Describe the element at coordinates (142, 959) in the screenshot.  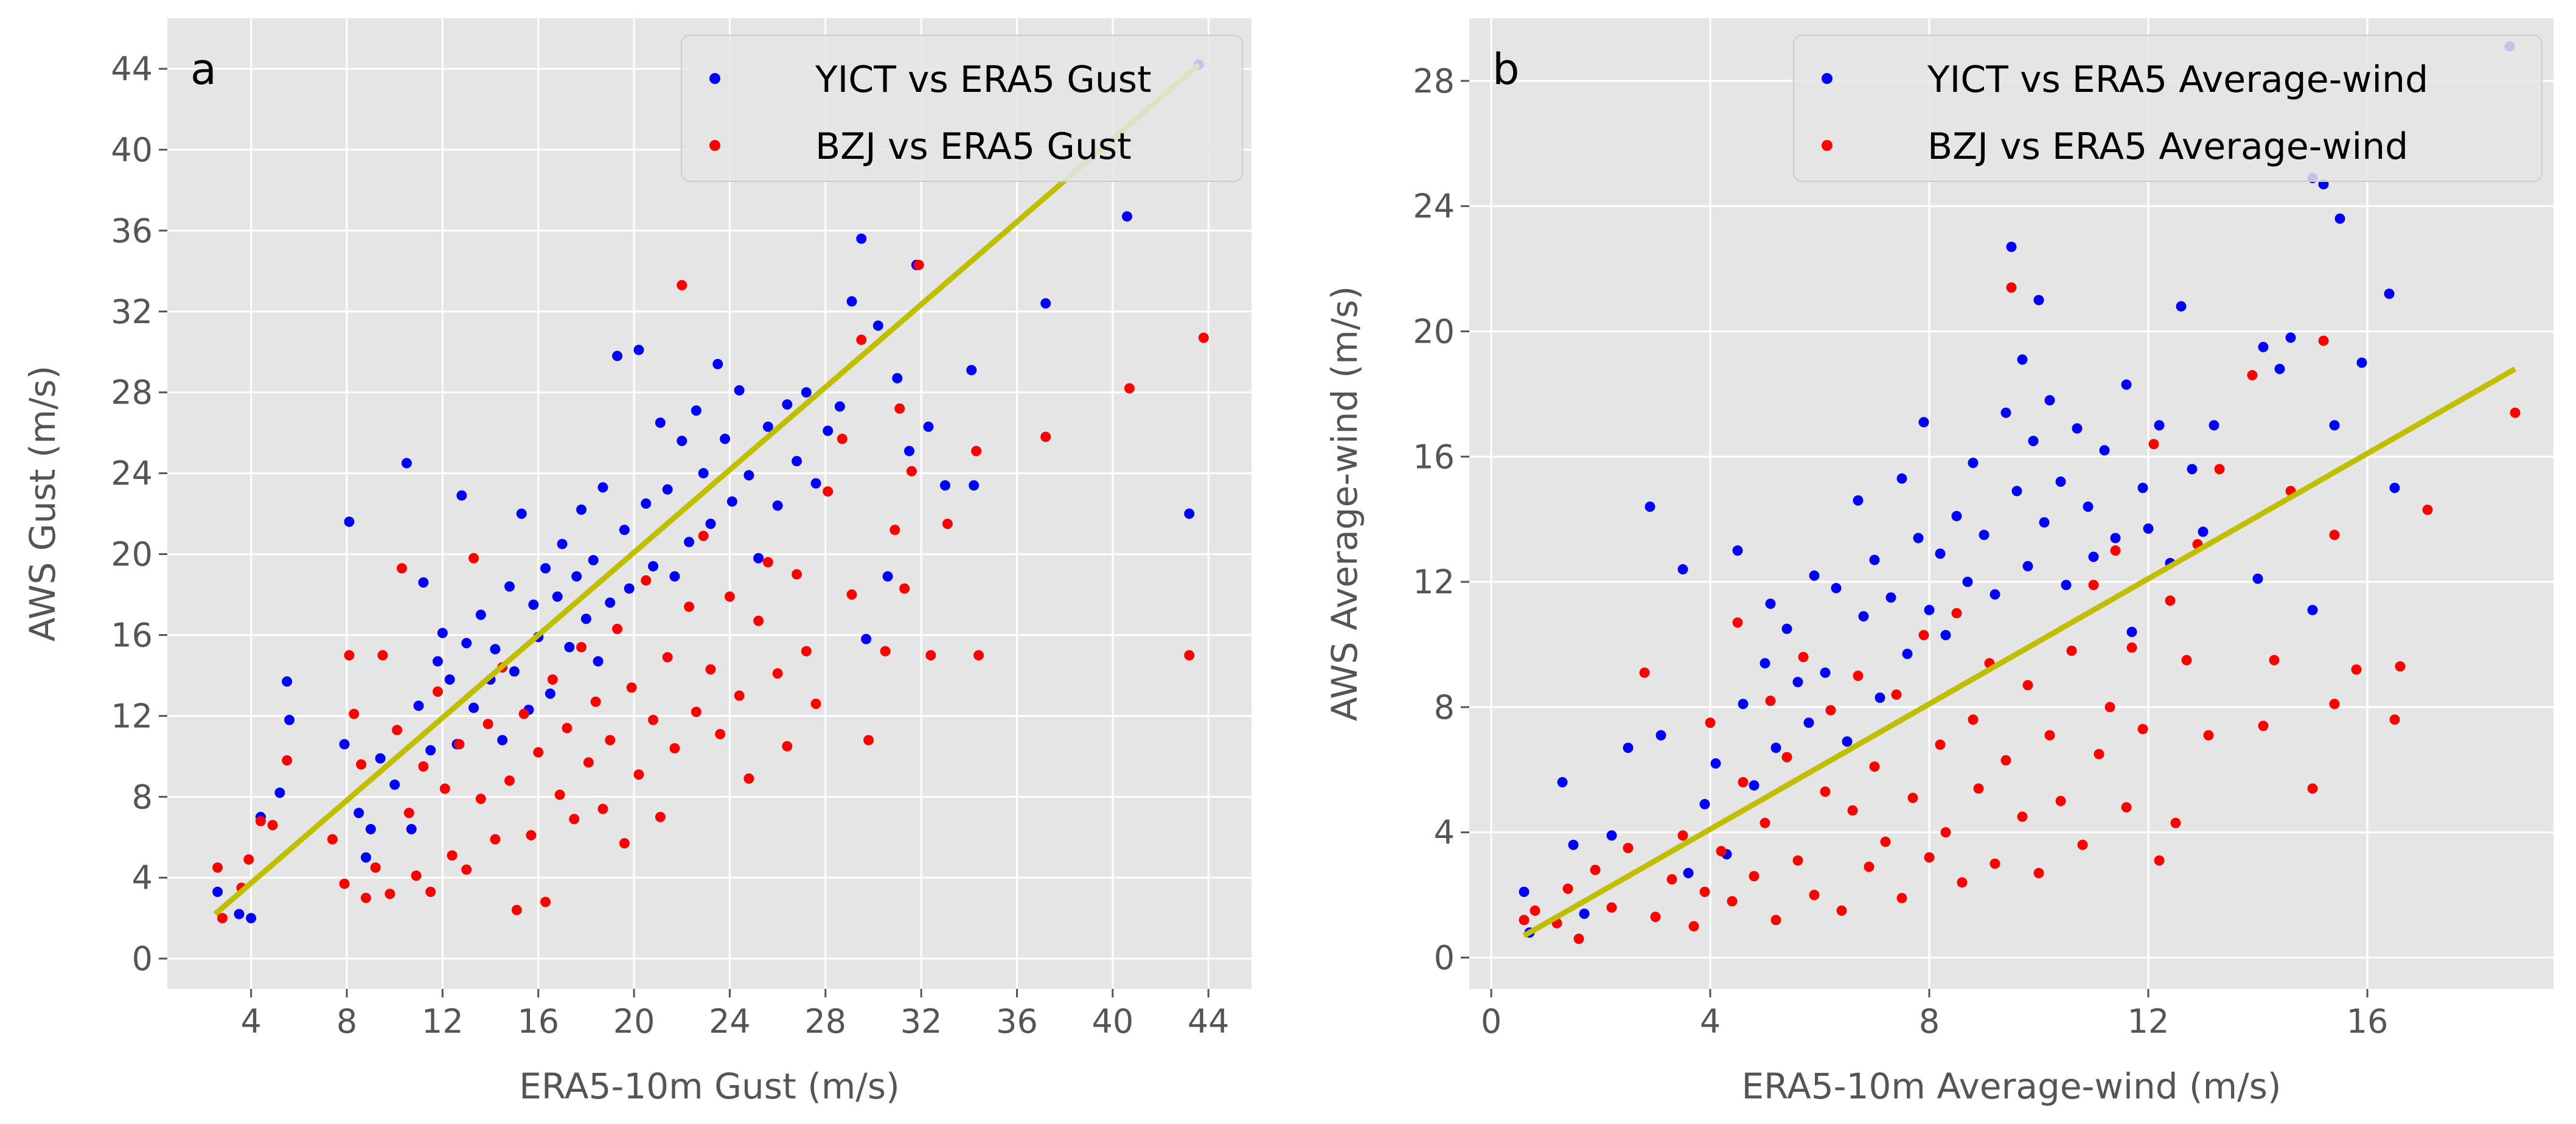
I see `y-tick-label: 0` at that location.